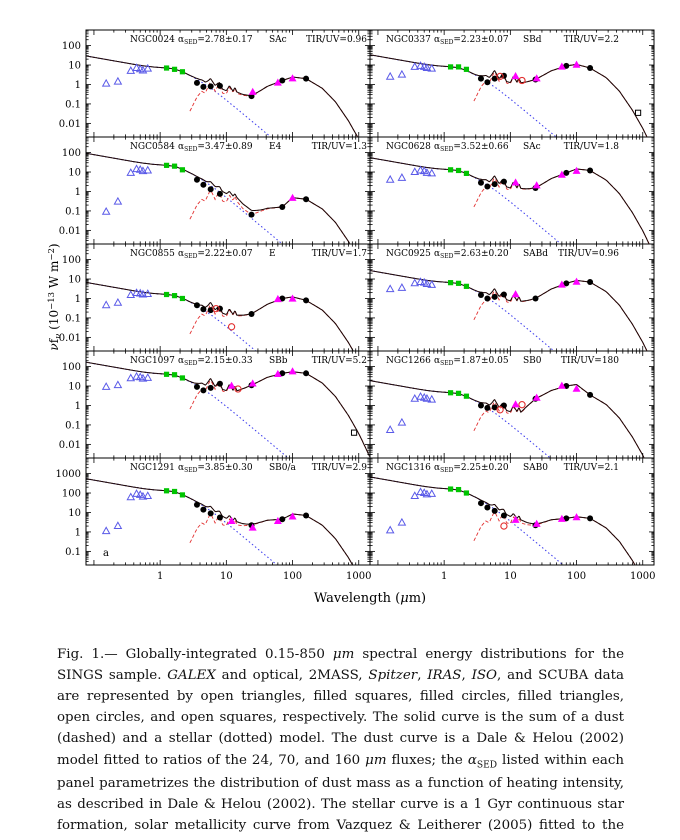 This screenshot has width=680, height=840. Describe the element at coordinates (215, 147) in the screenshot. I see `panel-alpha-sed: αSED=3.47±0.89` at that location.